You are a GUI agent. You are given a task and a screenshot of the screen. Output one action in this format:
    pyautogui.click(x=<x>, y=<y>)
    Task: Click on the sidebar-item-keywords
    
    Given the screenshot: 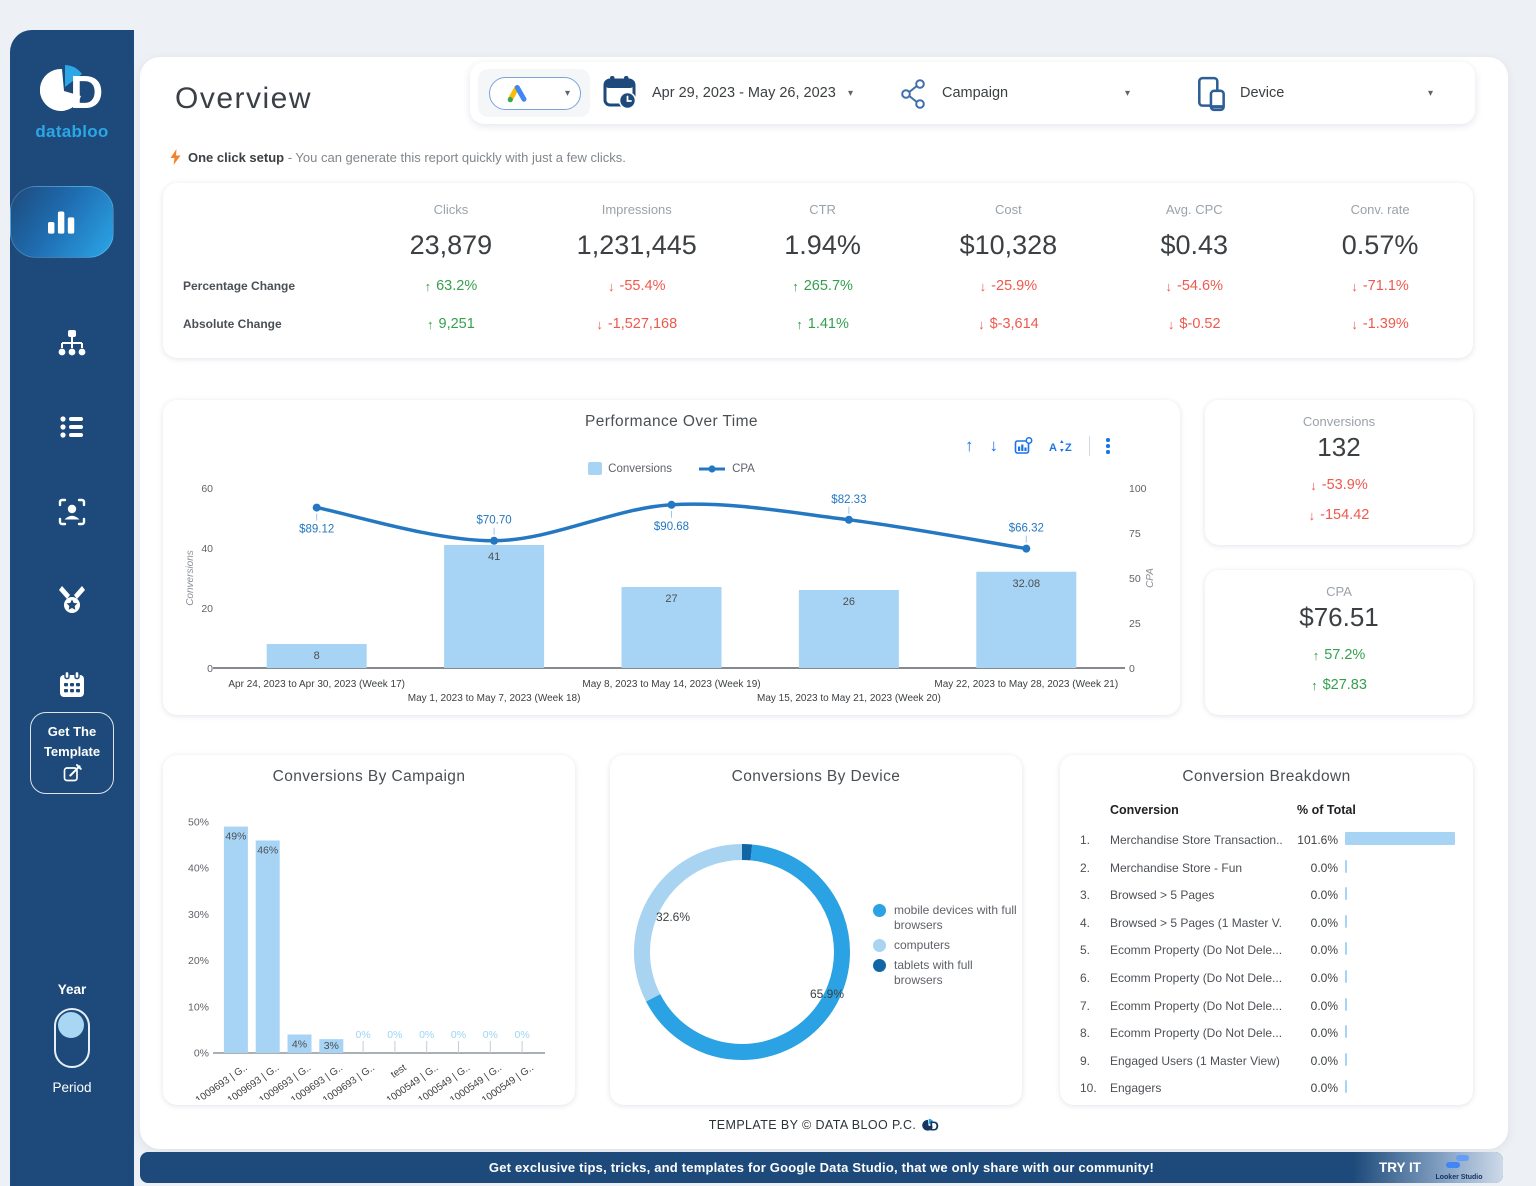 What is the action you would take?
    pyautogui.click(x=72, y=427)
    